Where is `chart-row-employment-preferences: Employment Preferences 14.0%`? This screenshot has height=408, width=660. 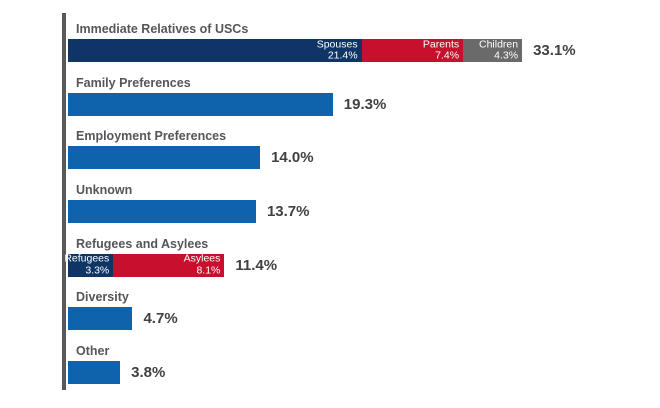
chart-row-employment-preferences: Employment Preferences 14.0% is located at coordinates (348, 156).